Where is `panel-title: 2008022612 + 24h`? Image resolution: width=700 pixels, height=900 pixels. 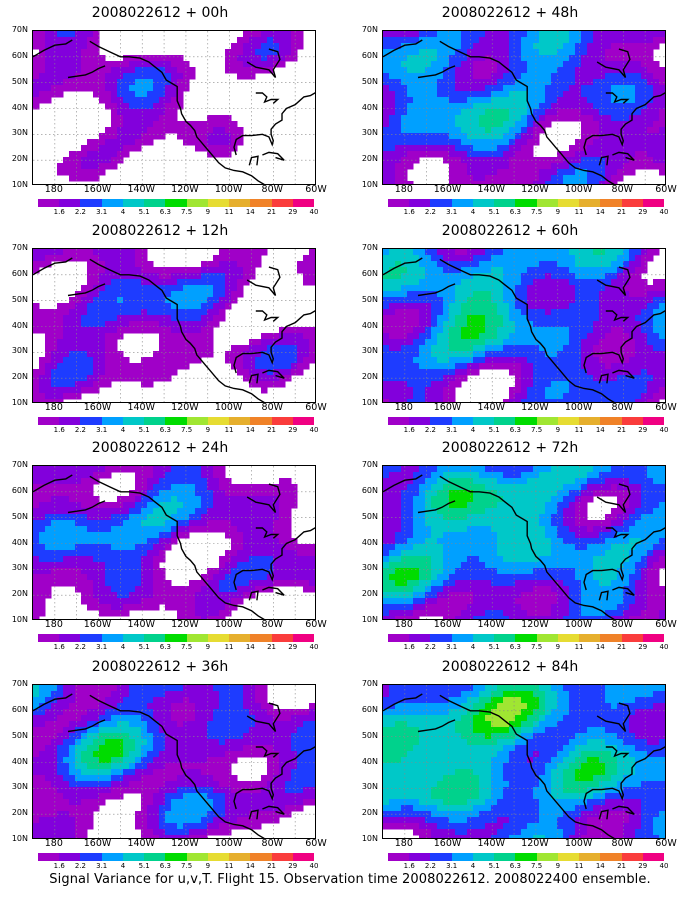 panel-title: 2008022612 + 24h is located at coordinates (160, 448).